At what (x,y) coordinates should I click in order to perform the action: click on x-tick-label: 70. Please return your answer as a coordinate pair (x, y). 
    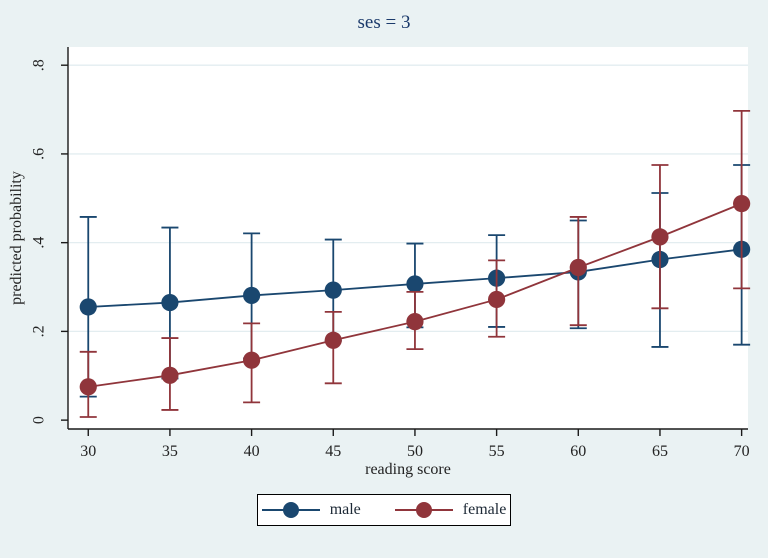
    Looking at the image, I should click on (742, 451).